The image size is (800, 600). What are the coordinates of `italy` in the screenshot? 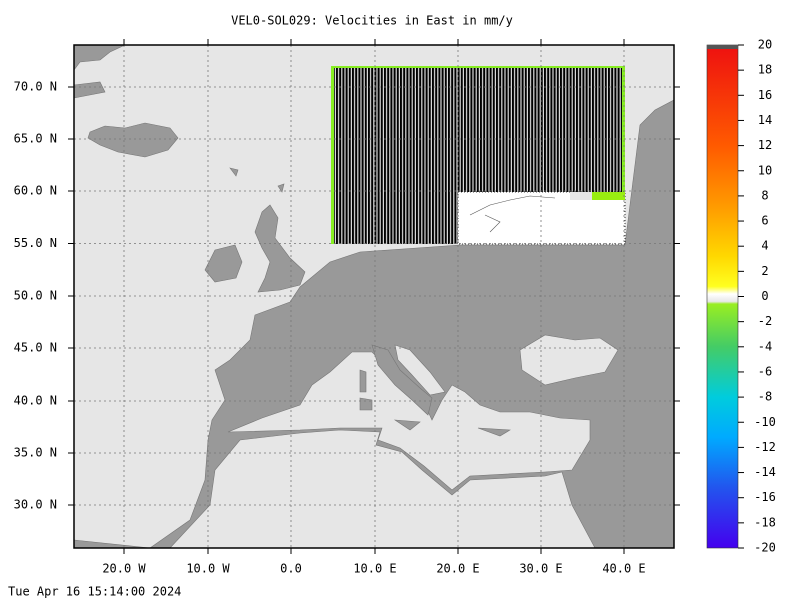 It's located at (402, 380).